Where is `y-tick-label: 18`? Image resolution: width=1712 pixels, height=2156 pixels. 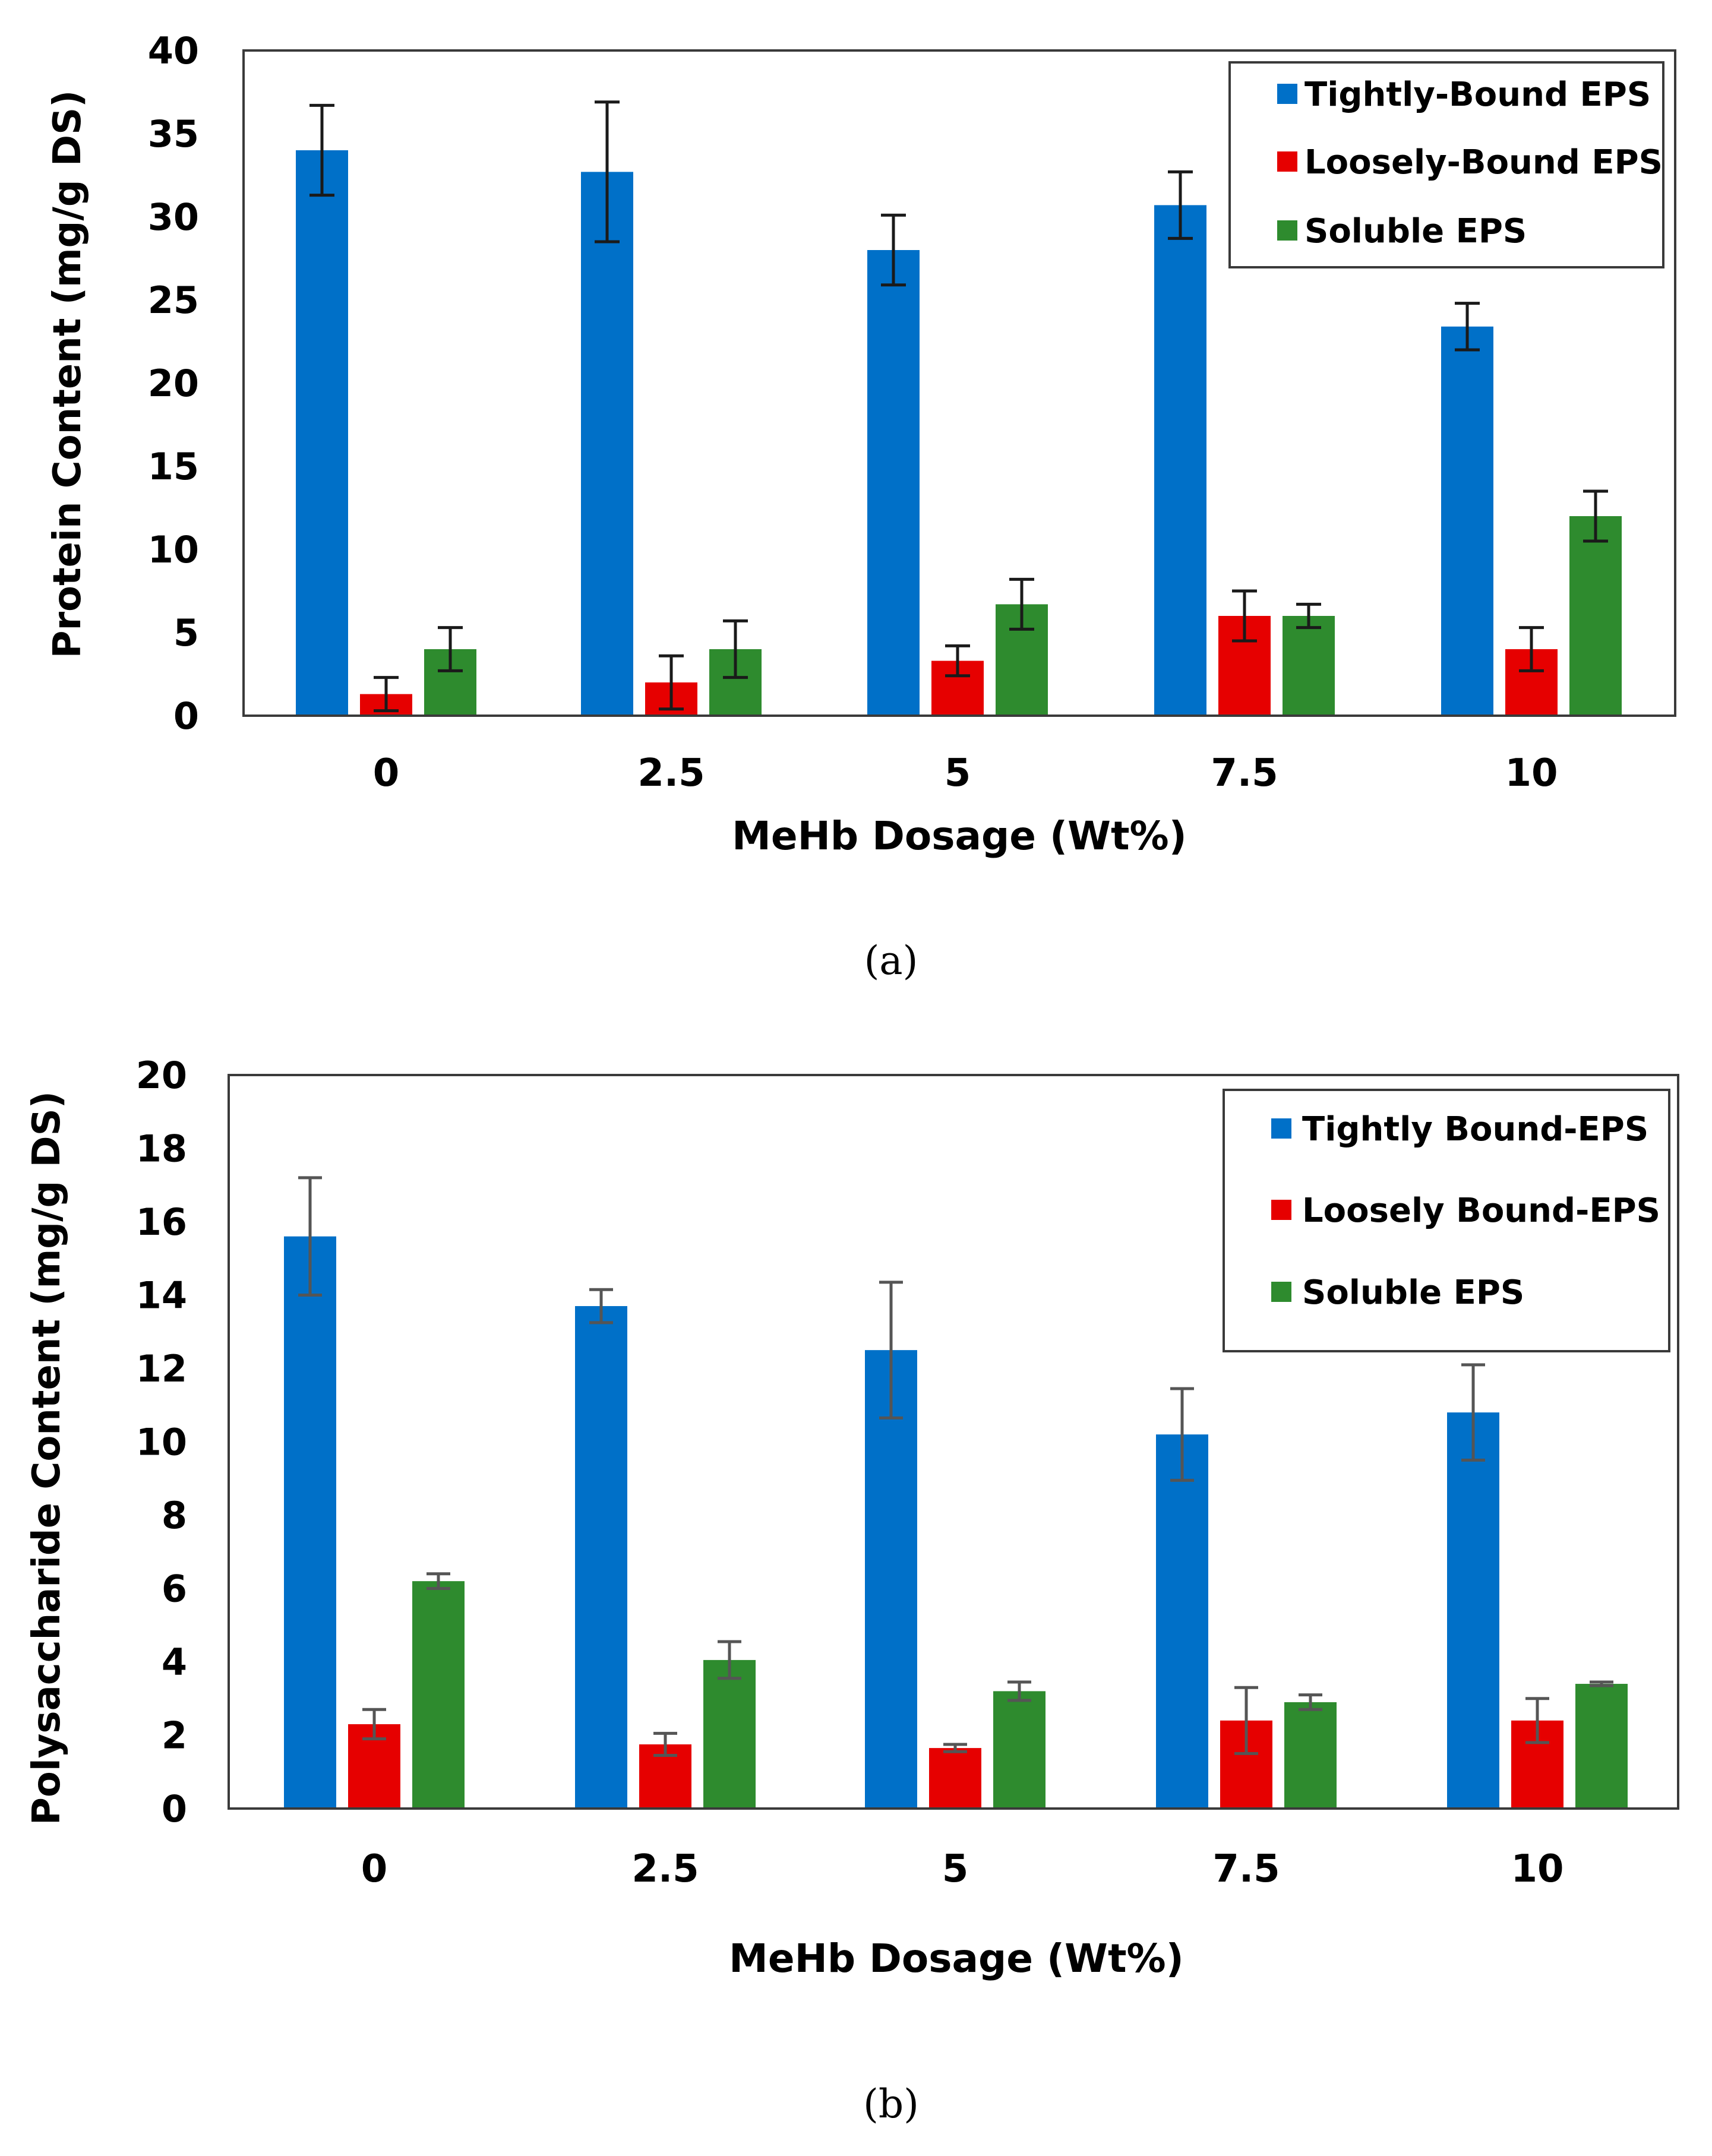
y-tick-label: 18 is located at coordinates (161, 1149).